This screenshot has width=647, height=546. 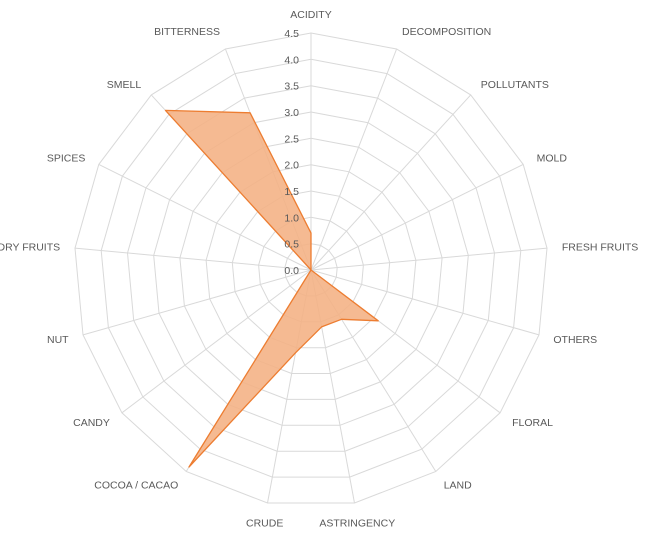 What do you see at coordinates (291, 139) in the screenshot?
I see `r-tick-label: 2.5` at bounding box center [291, 139].